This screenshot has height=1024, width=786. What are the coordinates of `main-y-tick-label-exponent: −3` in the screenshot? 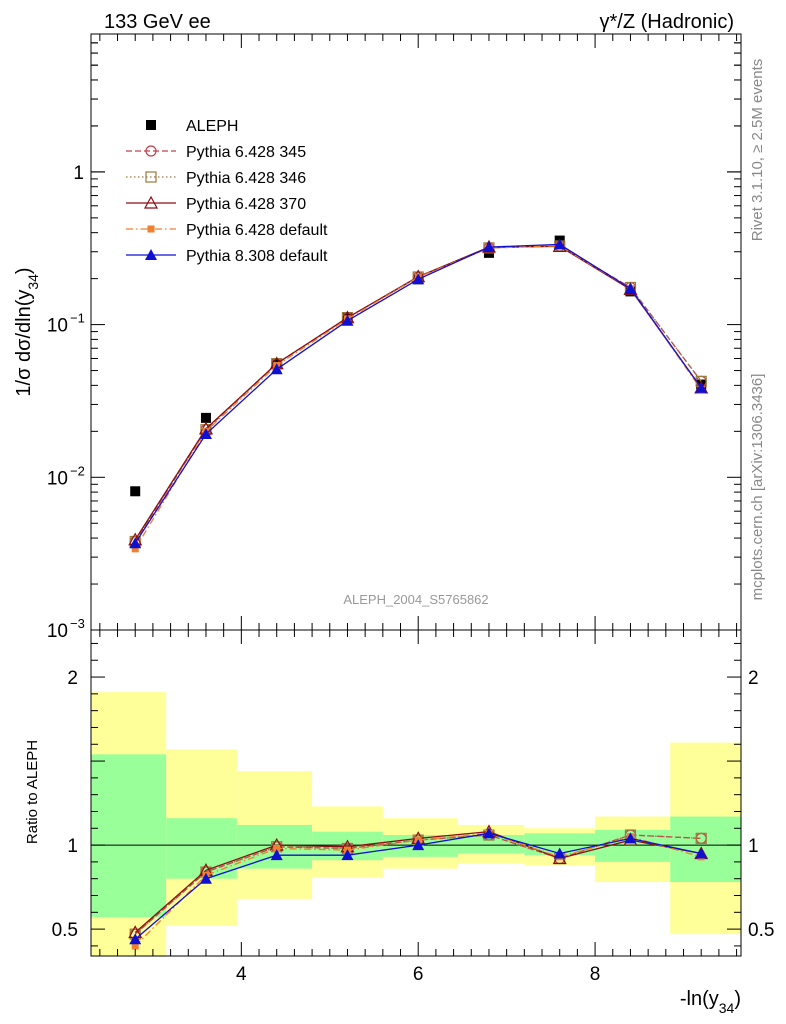 It's located at (77, 623).